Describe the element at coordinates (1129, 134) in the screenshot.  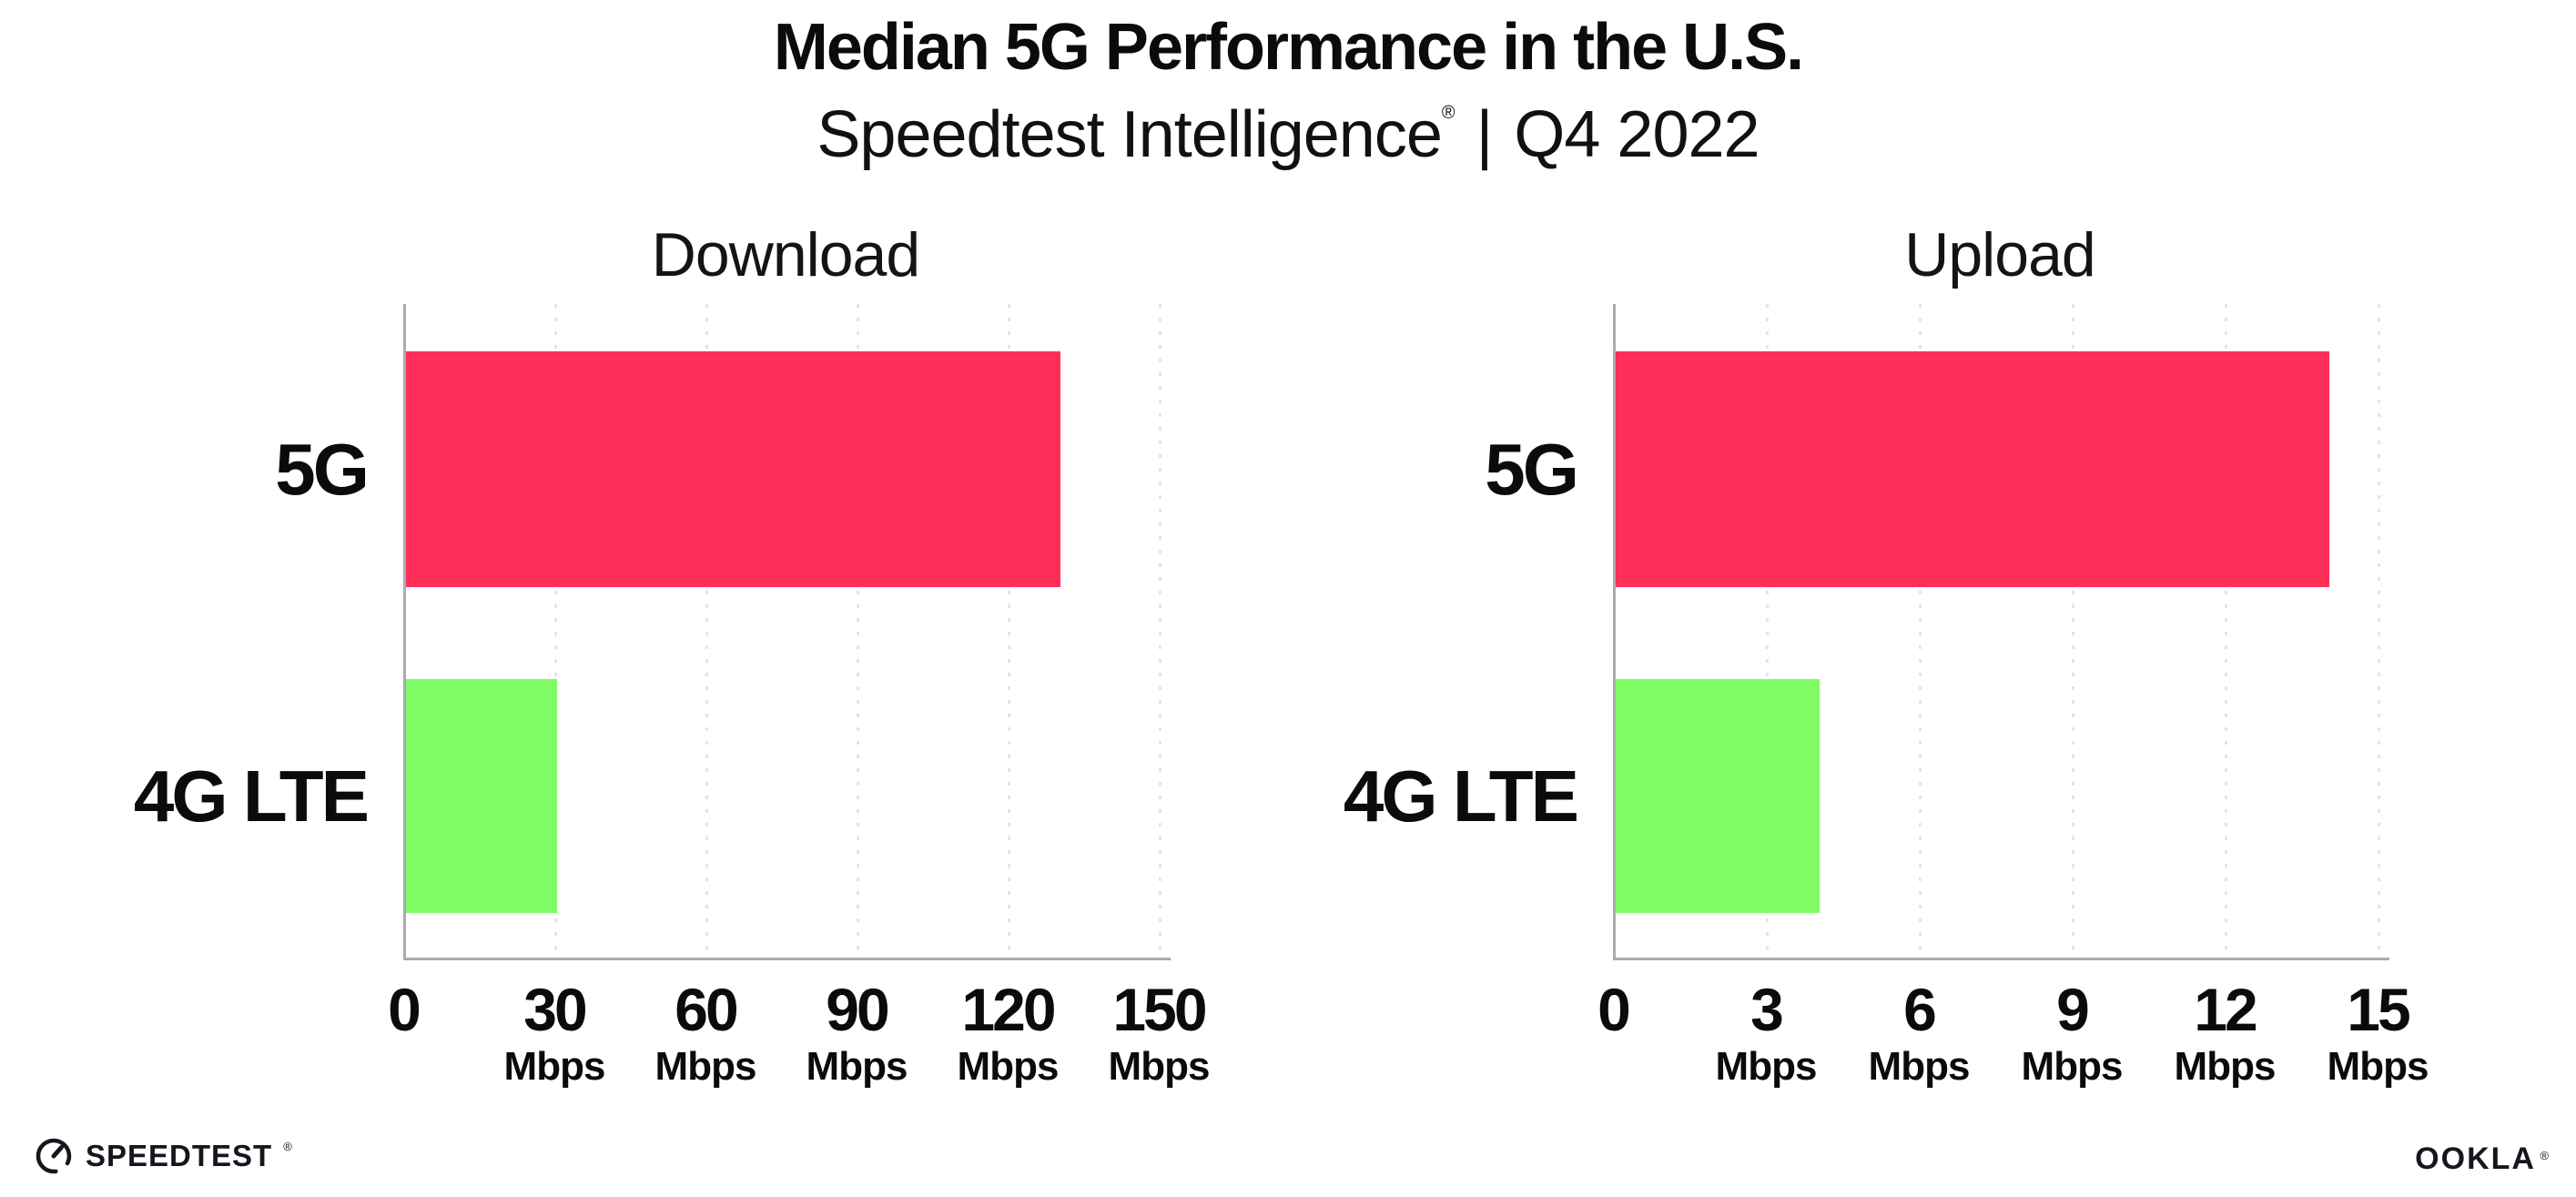
I see `subtitle-brand: Speedtest Intelligence` at that location.